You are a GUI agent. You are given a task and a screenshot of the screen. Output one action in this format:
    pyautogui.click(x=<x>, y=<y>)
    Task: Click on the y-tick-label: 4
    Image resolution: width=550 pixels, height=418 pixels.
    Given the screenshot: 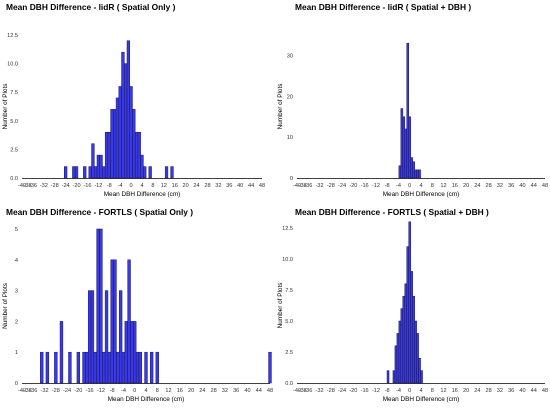 What is the action you would take?
    pyautogui.click(x=16, y=261)
    